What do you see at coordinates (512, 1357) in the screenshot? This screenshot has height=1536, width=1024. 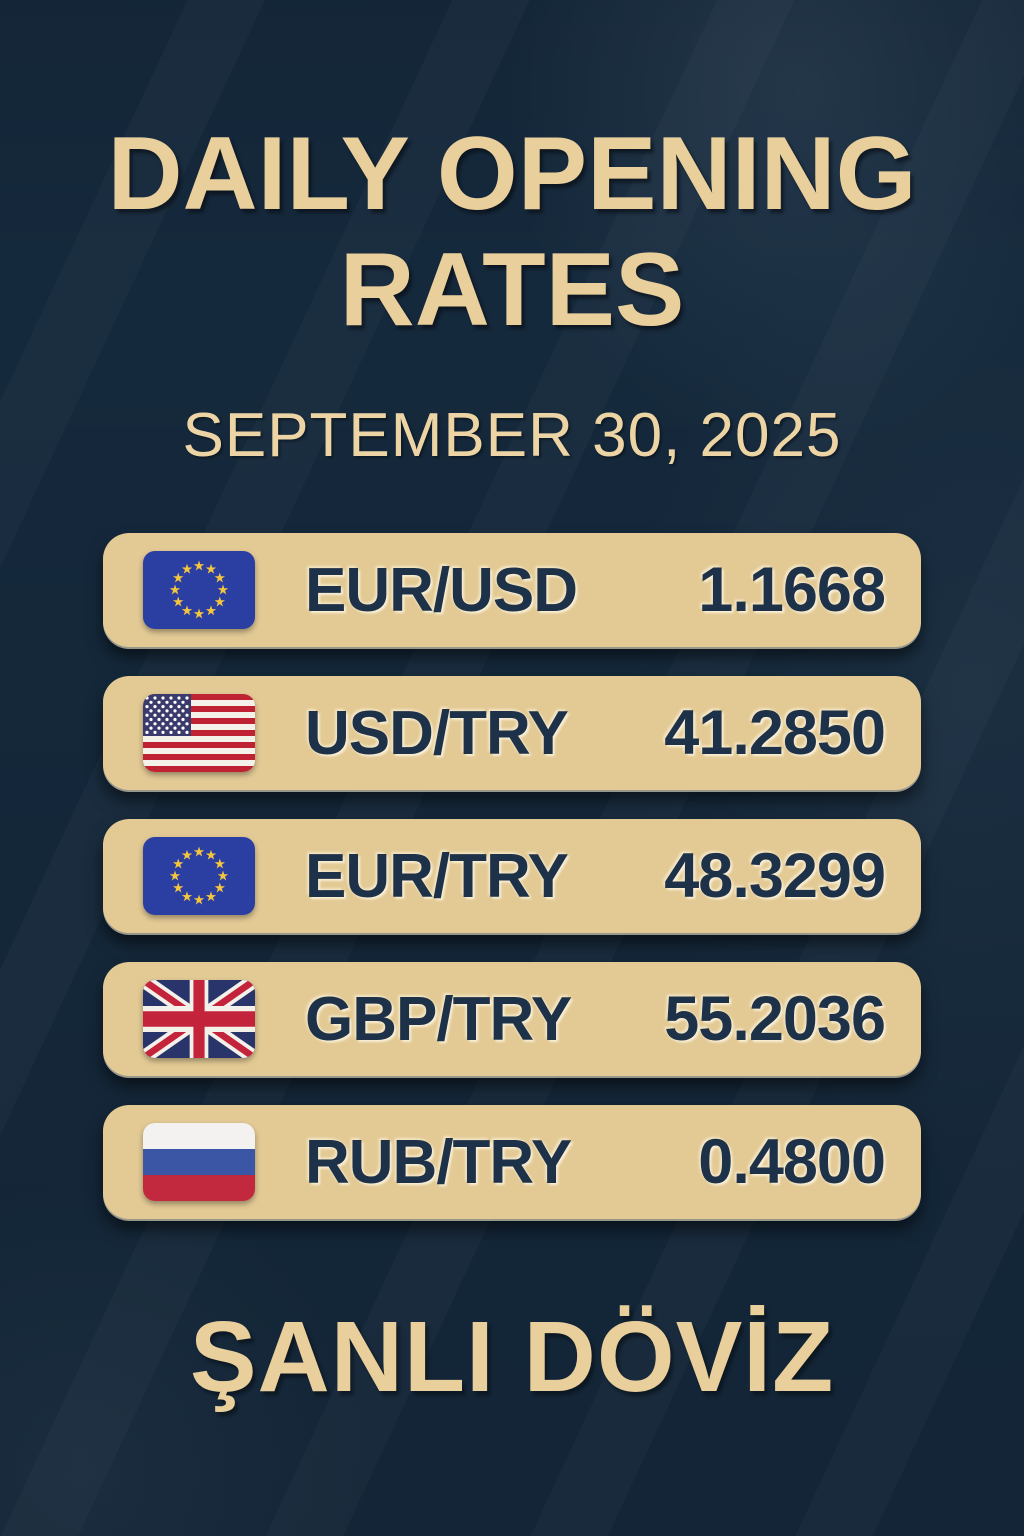 I see `brand-name: ŞANLI DÖVİZ` at bounding box center [512, 1357].